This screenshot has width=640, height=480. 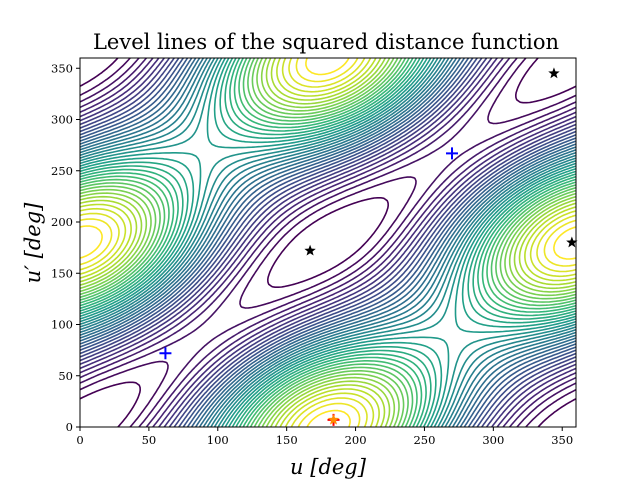 I want to click on x-axis-label: u [deg], so click(x=328, y=467).